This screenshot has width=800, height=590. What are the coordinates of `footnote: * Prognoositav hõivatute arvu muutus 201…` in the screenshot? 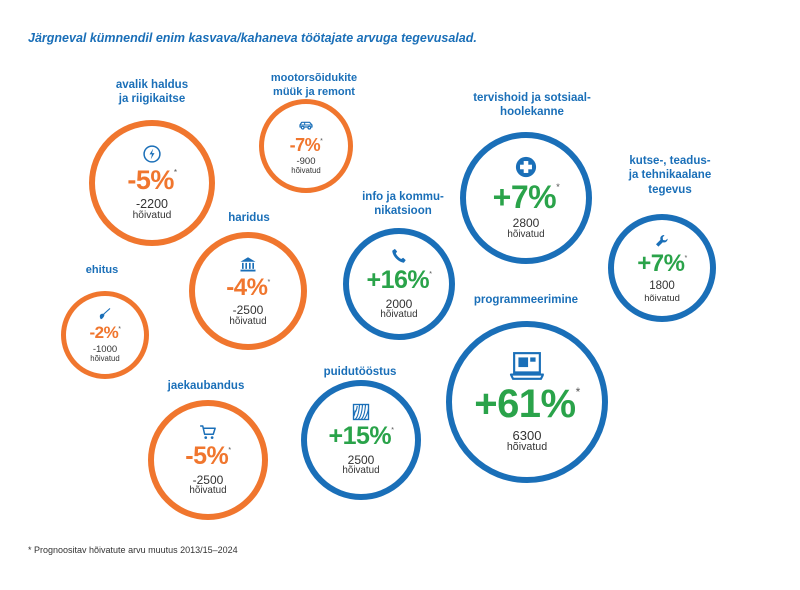 It's located at (133, 550).